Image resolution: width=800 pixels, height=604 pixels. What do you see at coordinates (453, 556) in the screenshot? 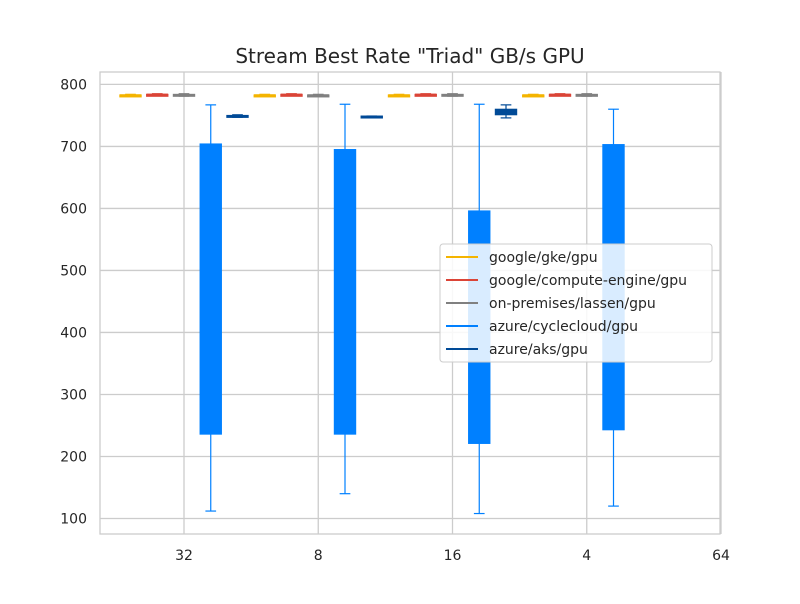
I see `x-tick-label: 16` at bounding box center [453, 556].